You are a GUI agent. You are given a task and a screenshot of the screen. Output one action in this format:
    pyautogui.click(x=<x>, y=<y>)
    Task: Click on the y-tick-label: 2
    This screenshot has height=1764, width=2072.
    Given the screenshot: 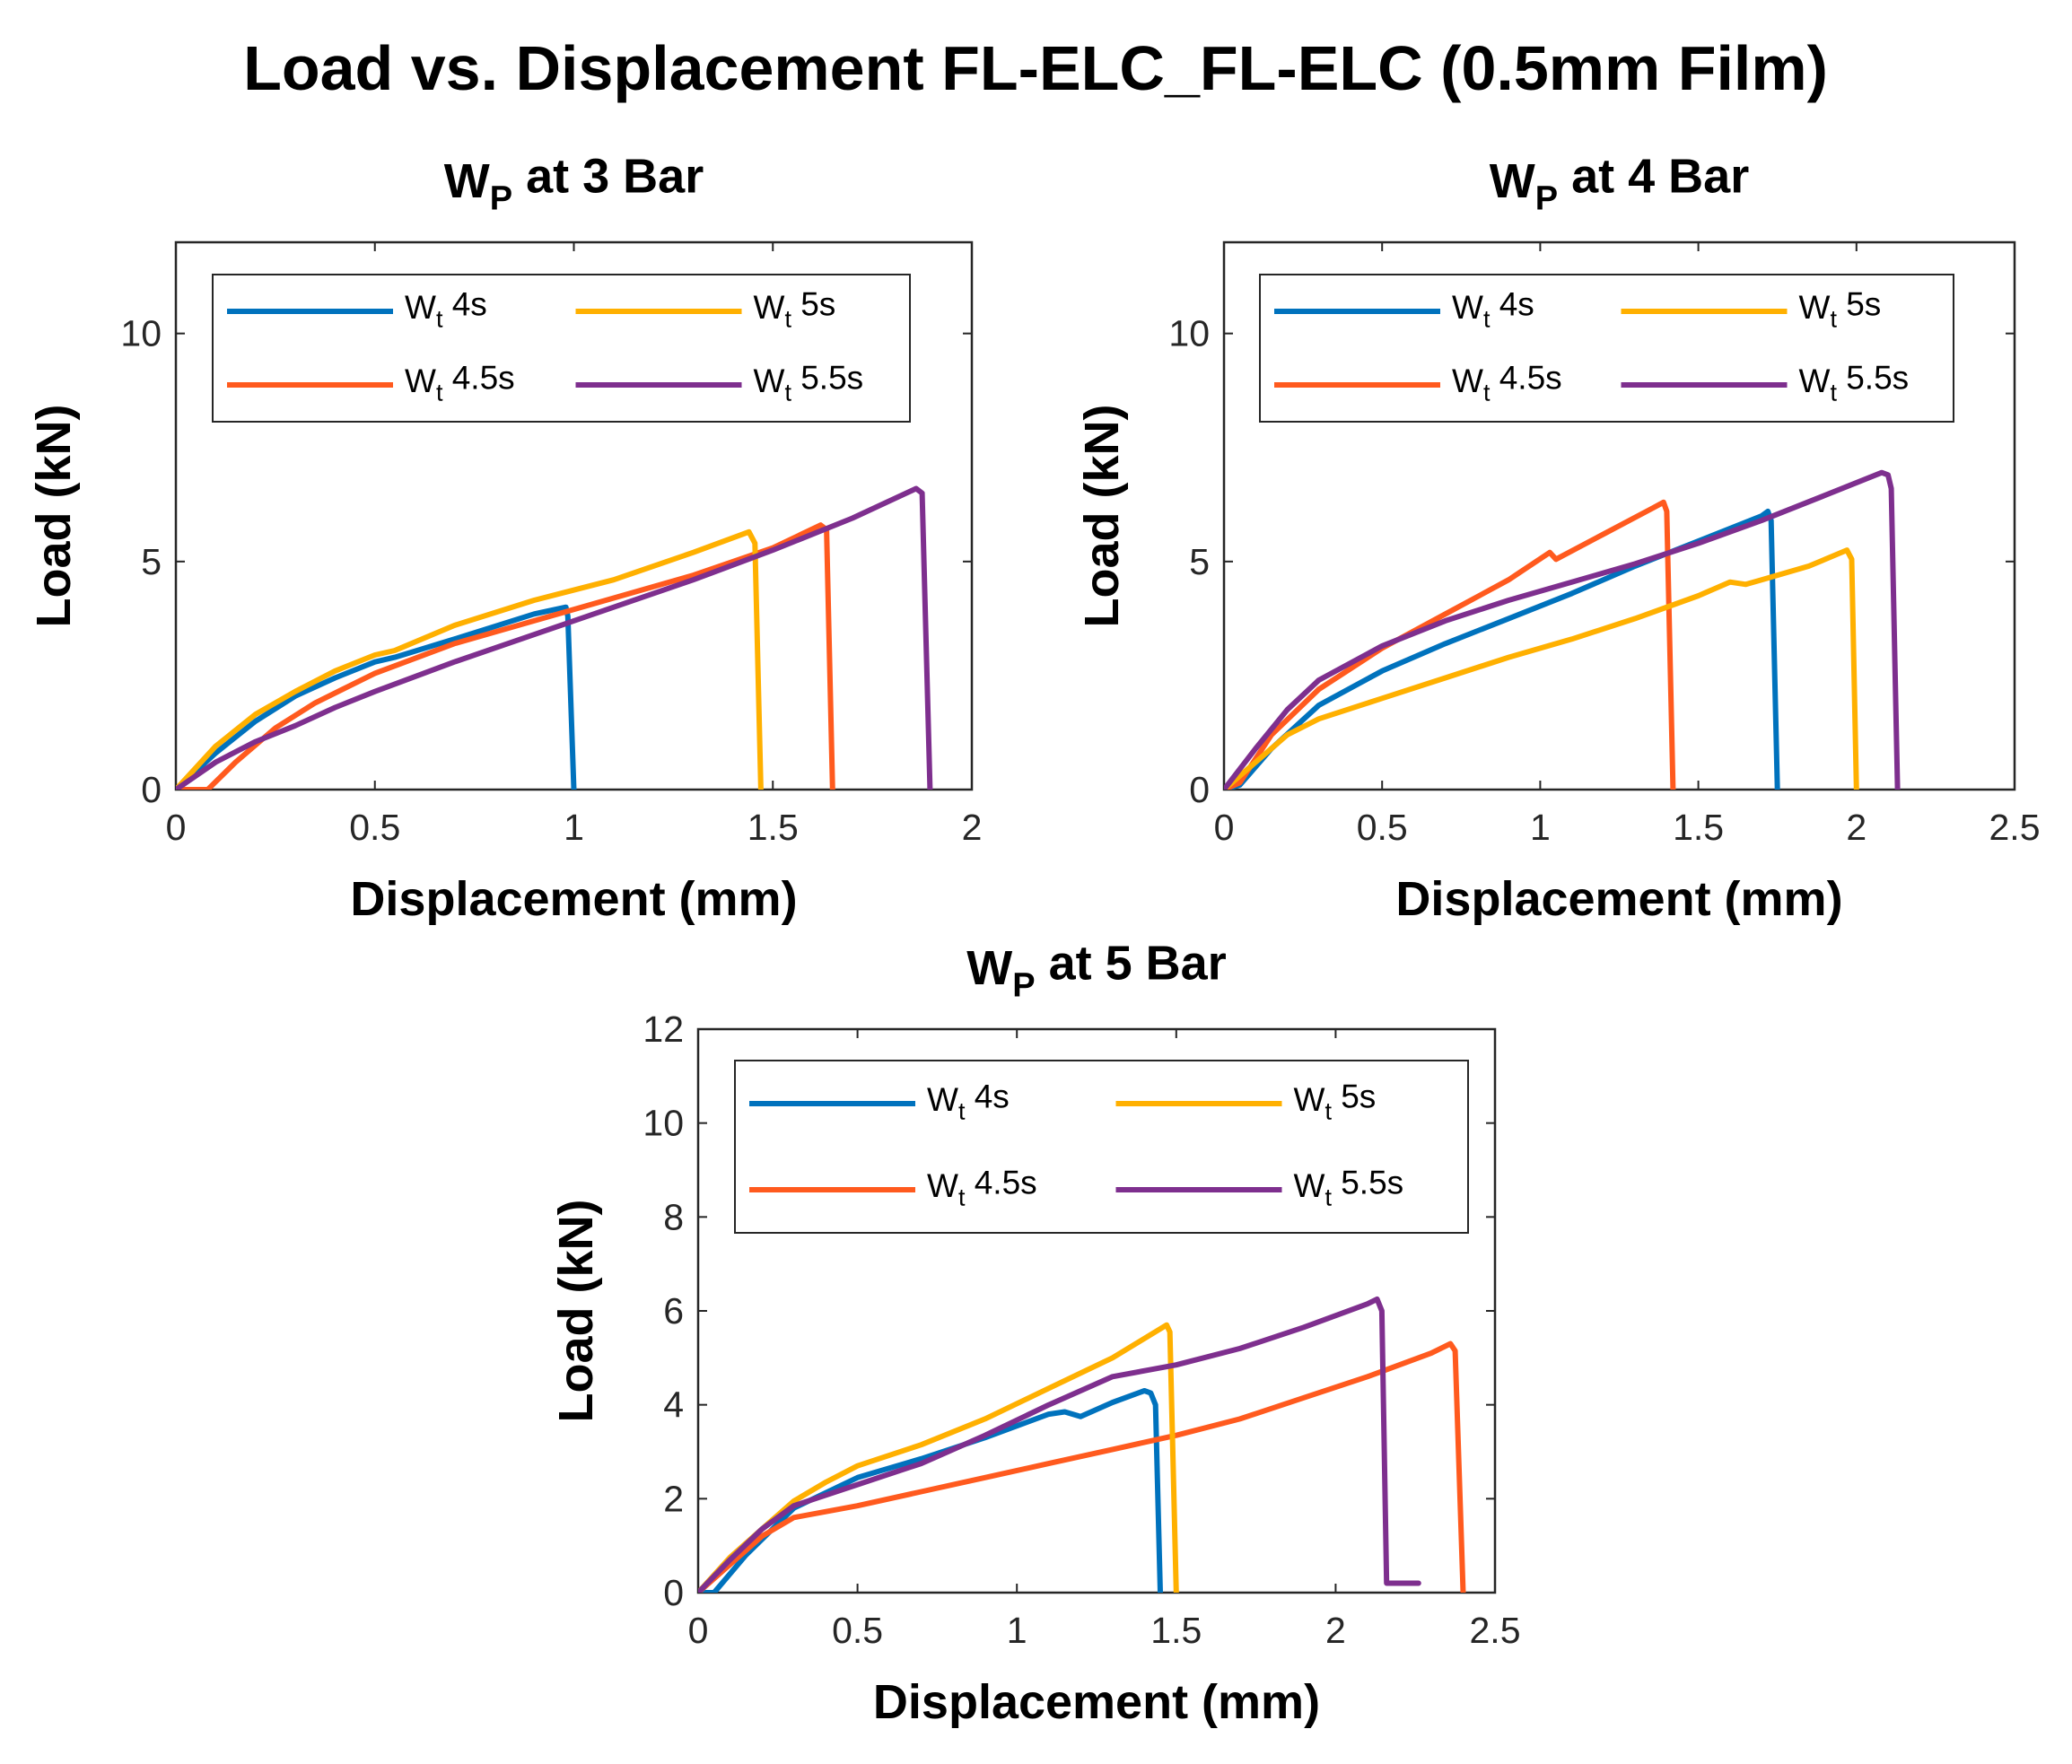 What is the action you would take?
    pyautogui.click(x=673, y=1498)
    